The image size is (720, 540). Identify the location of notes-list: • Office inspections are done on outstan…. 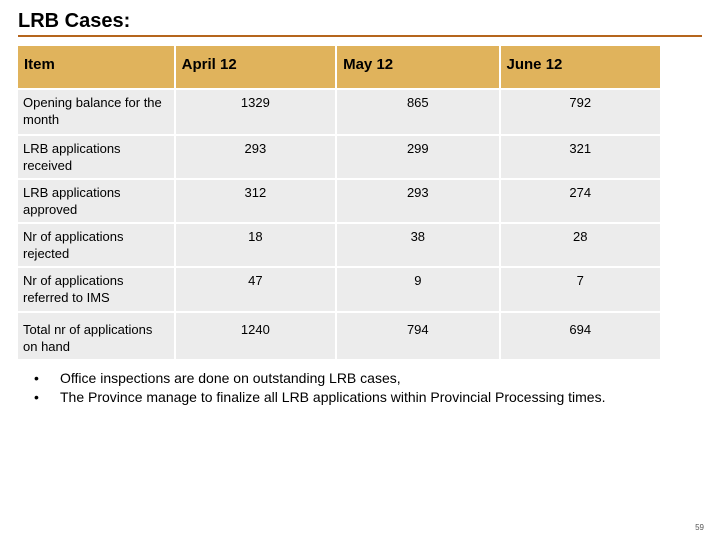
(350, 388).